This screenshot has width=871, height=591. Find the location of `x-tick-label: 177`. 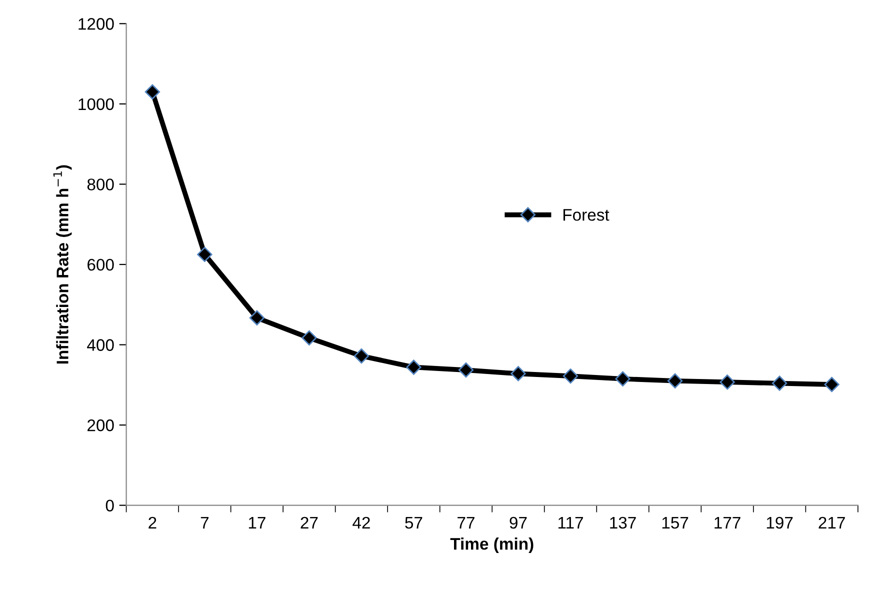

x-tick-label: 177 is located at coordinates (727, 522).